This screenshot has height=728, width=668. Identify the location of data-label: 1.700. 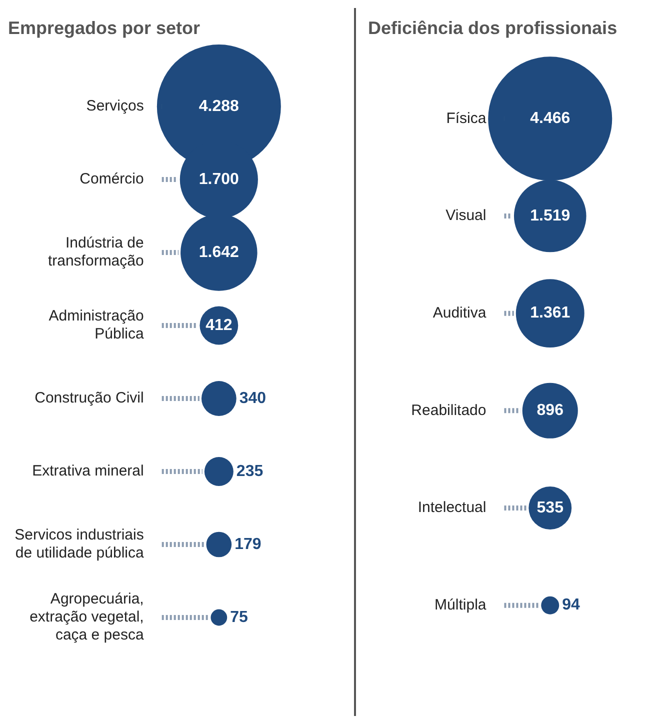
(219, 179).